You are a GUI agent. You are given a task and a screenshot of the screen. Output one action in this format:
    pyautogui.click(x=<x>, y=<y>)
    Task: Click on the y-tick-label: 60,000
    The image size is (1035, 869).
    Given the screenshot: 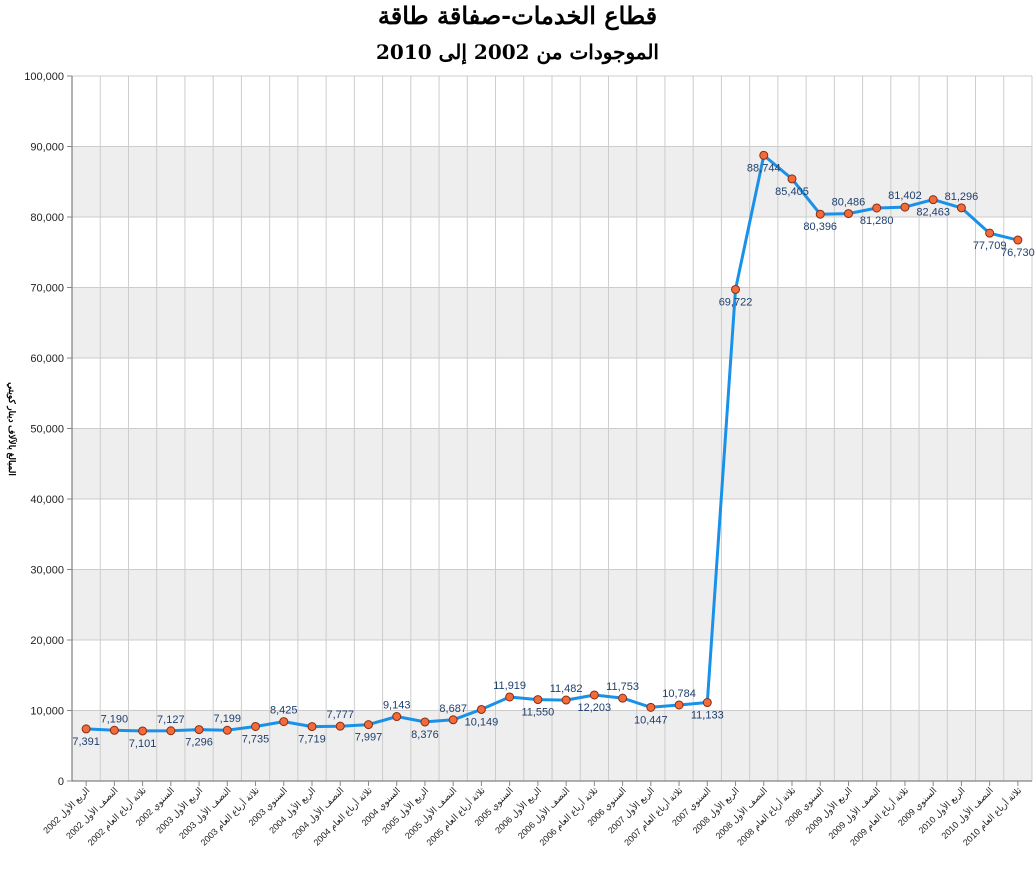 What is the action you would take?
    pyautogui.click(x=47, y=359)
    